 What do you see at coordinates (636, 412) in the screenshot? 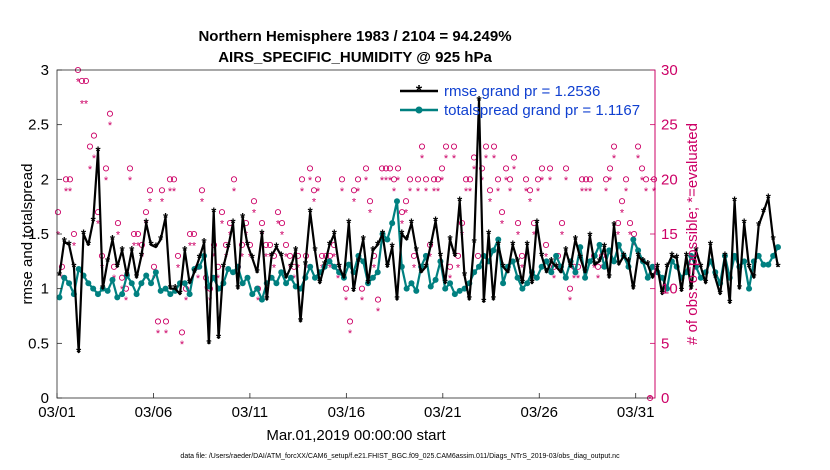
I see `x-tick-label: 03/31` at bounding box center [636, 412].